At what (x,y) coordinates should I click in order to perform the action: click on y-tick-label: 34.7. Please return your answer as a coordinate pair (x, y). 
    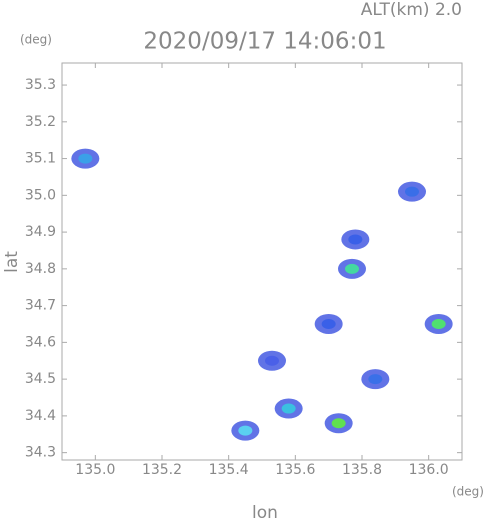
    Looking at the image, I should click on (40, 306).